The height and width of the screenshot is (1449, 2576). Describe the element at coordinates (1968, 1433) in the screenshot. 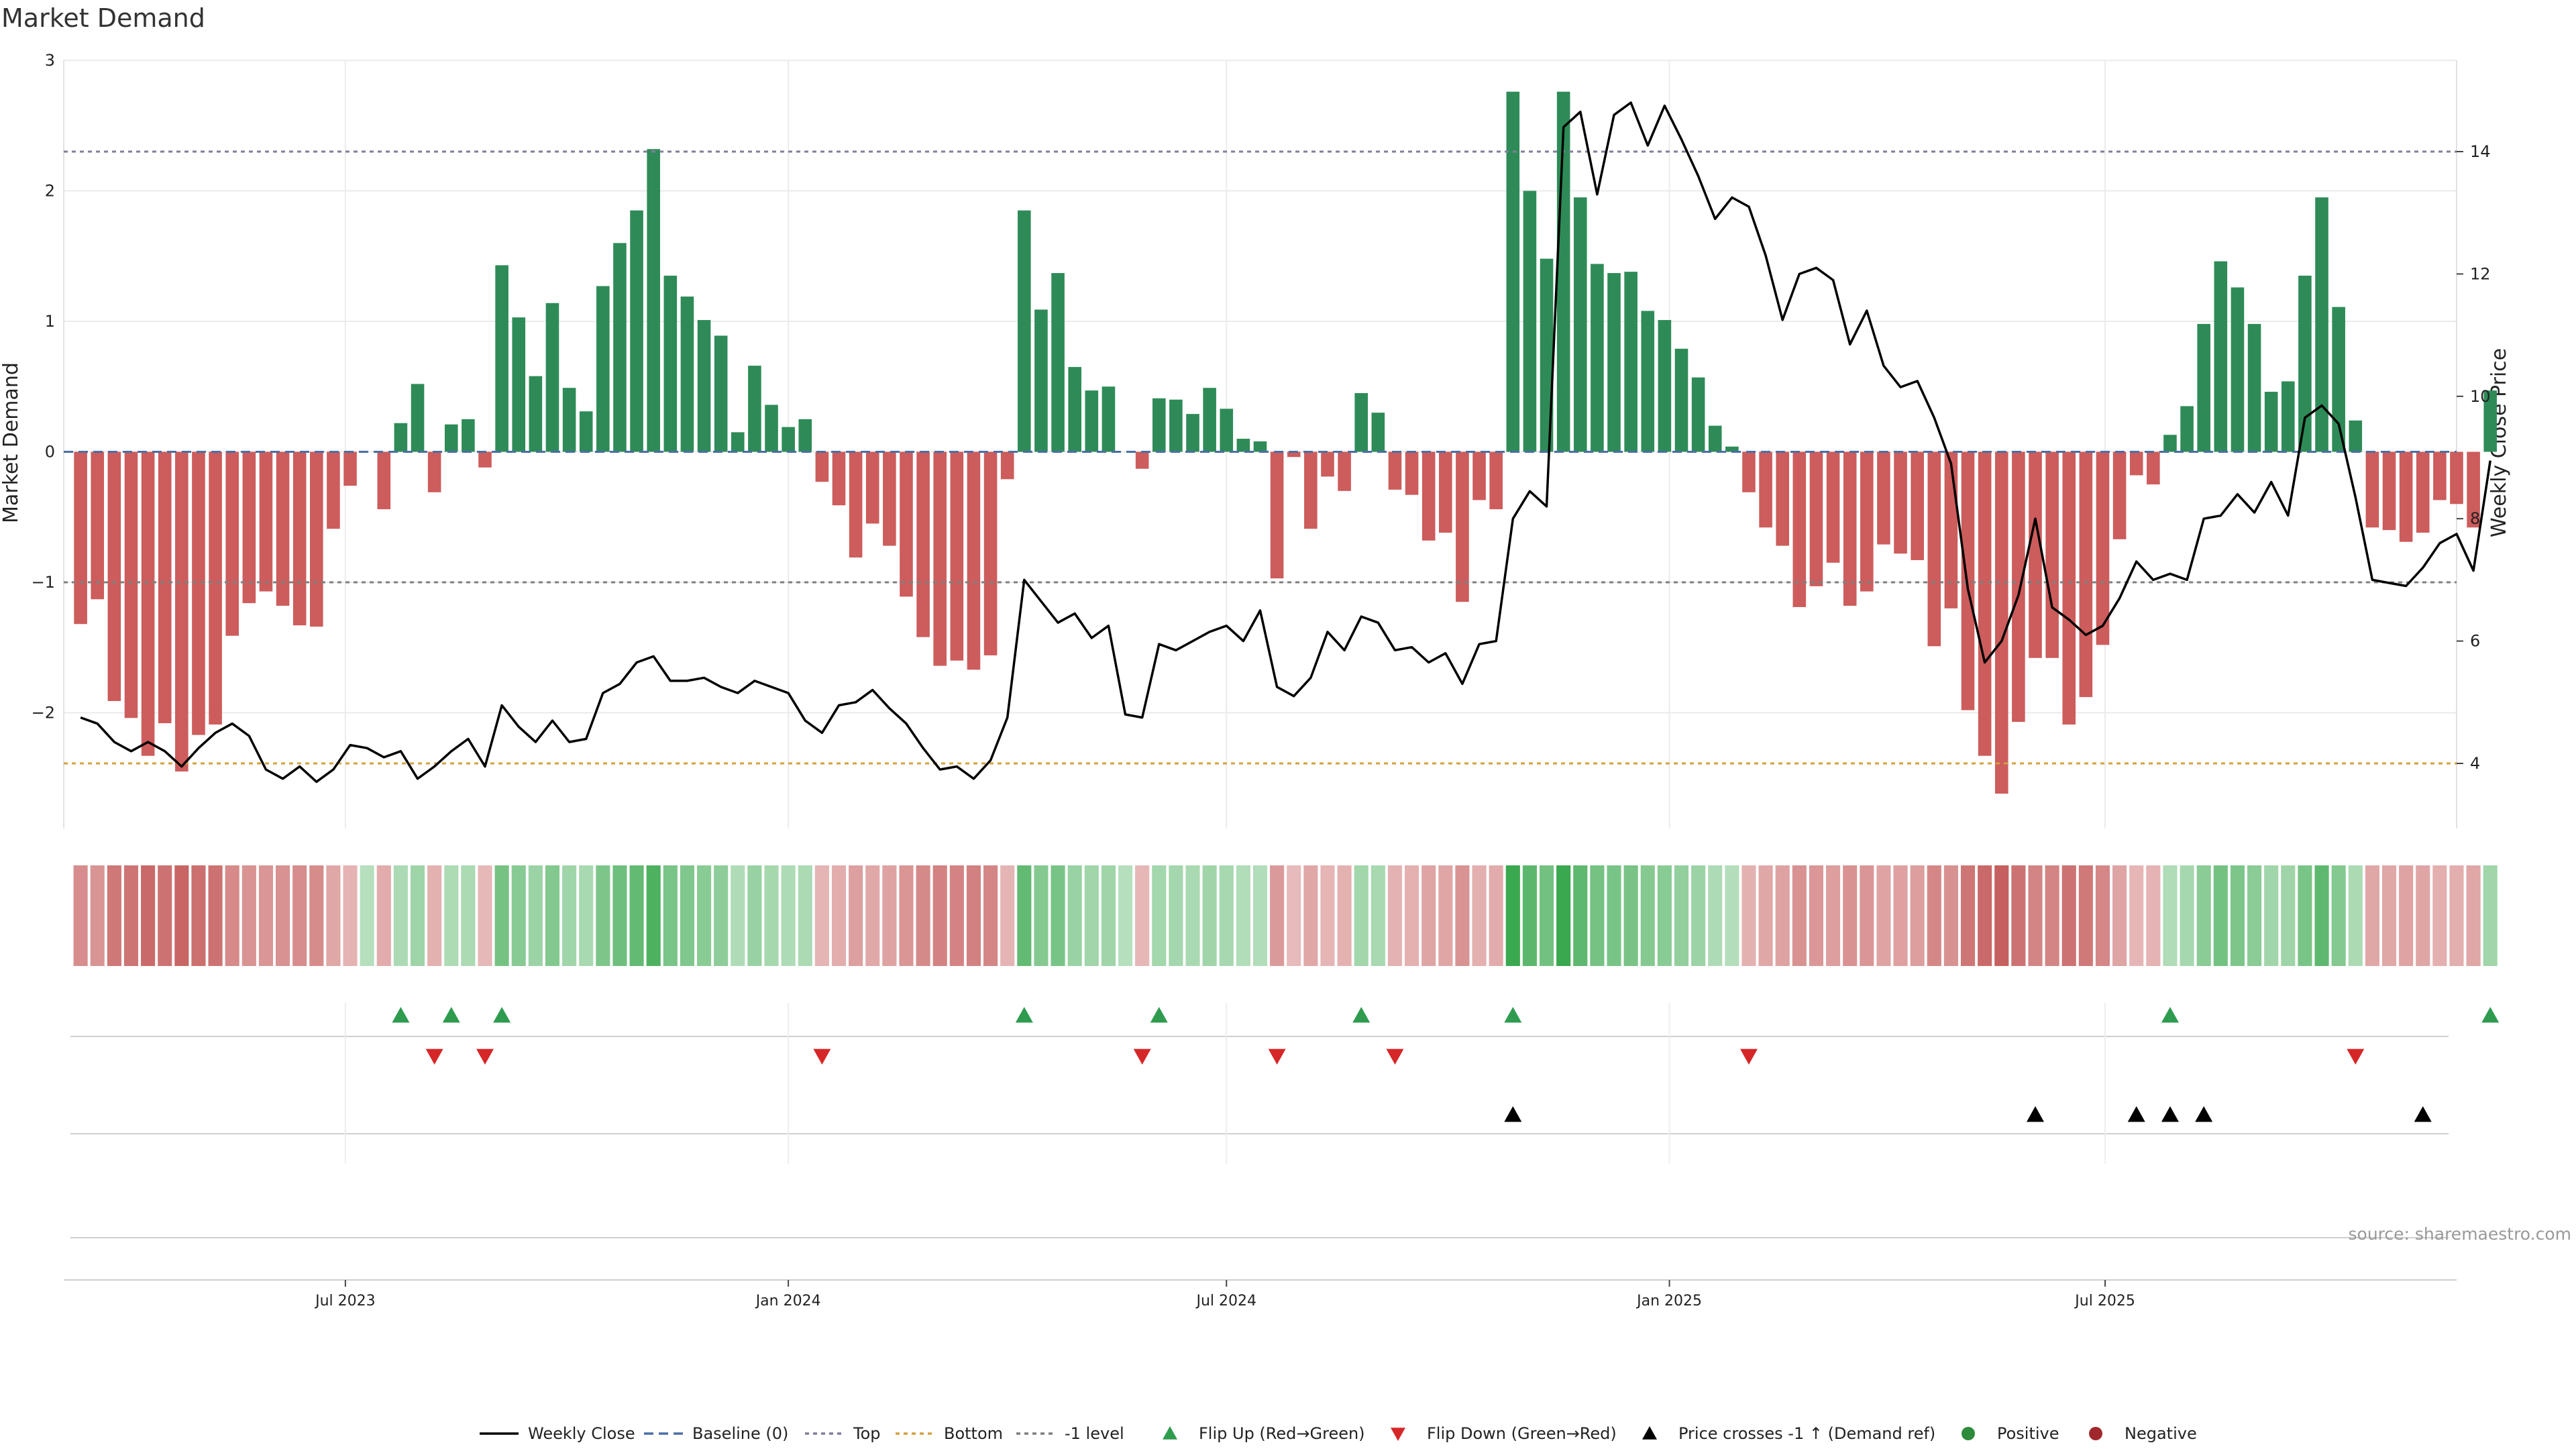

I see `legend-swatch-positive` at that location.